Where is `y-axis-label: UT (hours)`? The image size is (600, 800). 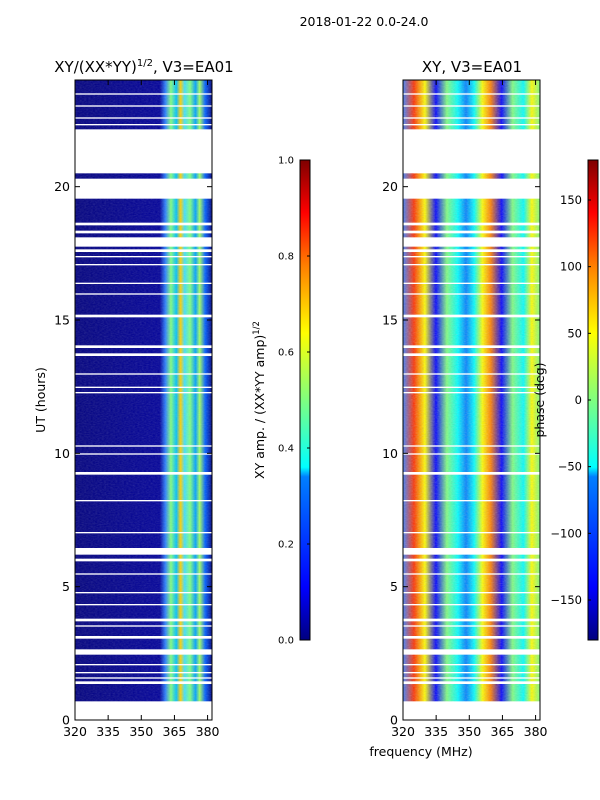 y-axis-label: UT (hours) is located at coordinates (40, 400).